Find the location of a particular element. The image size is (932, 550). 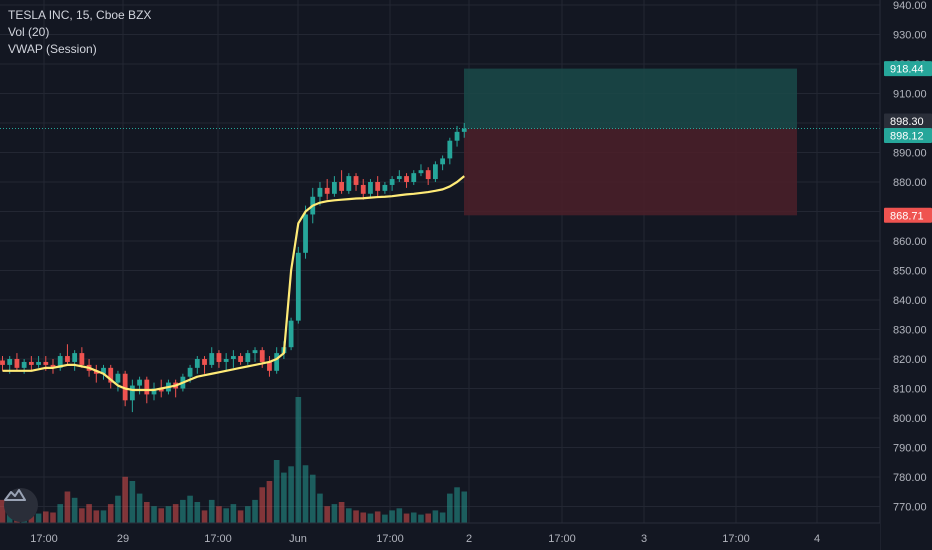

volume-indicator-label: Vol (20) is located at coordinates (29, 32).